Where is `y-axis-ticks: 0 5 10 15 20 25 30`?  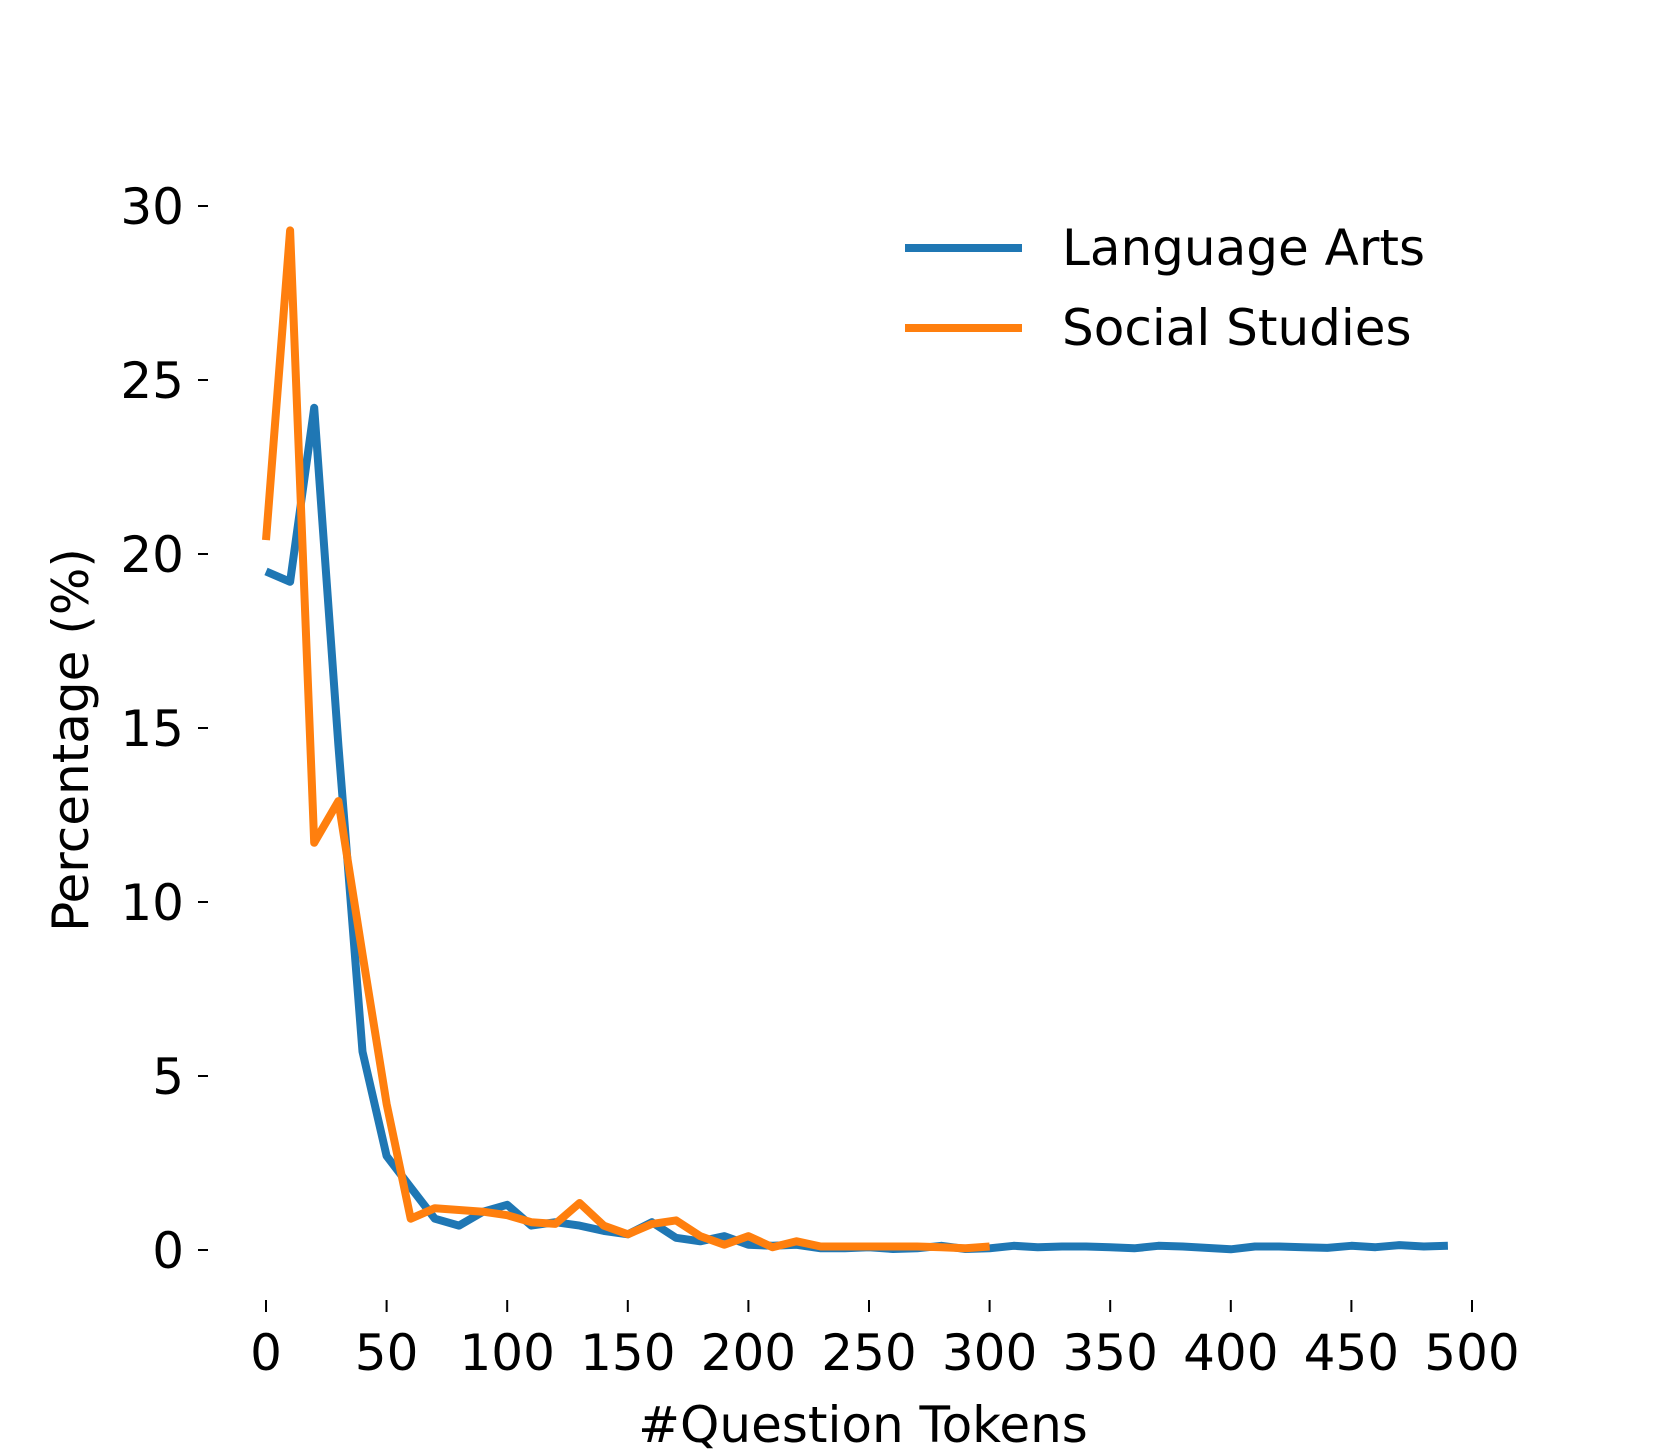 y-axis-ticks: 0 5 10 15 20 25 30 is located at coordinates (164, 729).